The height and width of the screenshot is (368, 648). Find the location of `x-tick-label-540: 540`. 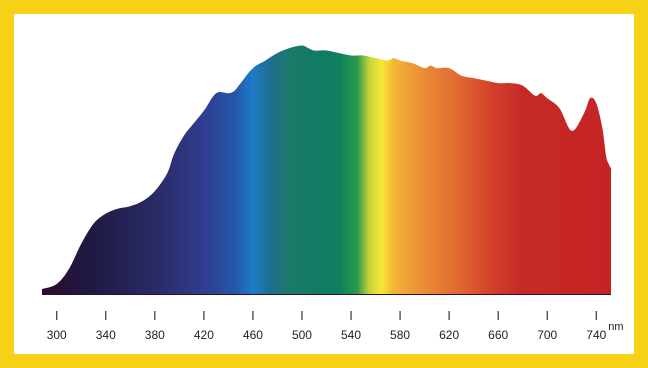

x-tick-label-540: 540 is located at coordinates (351, 335).